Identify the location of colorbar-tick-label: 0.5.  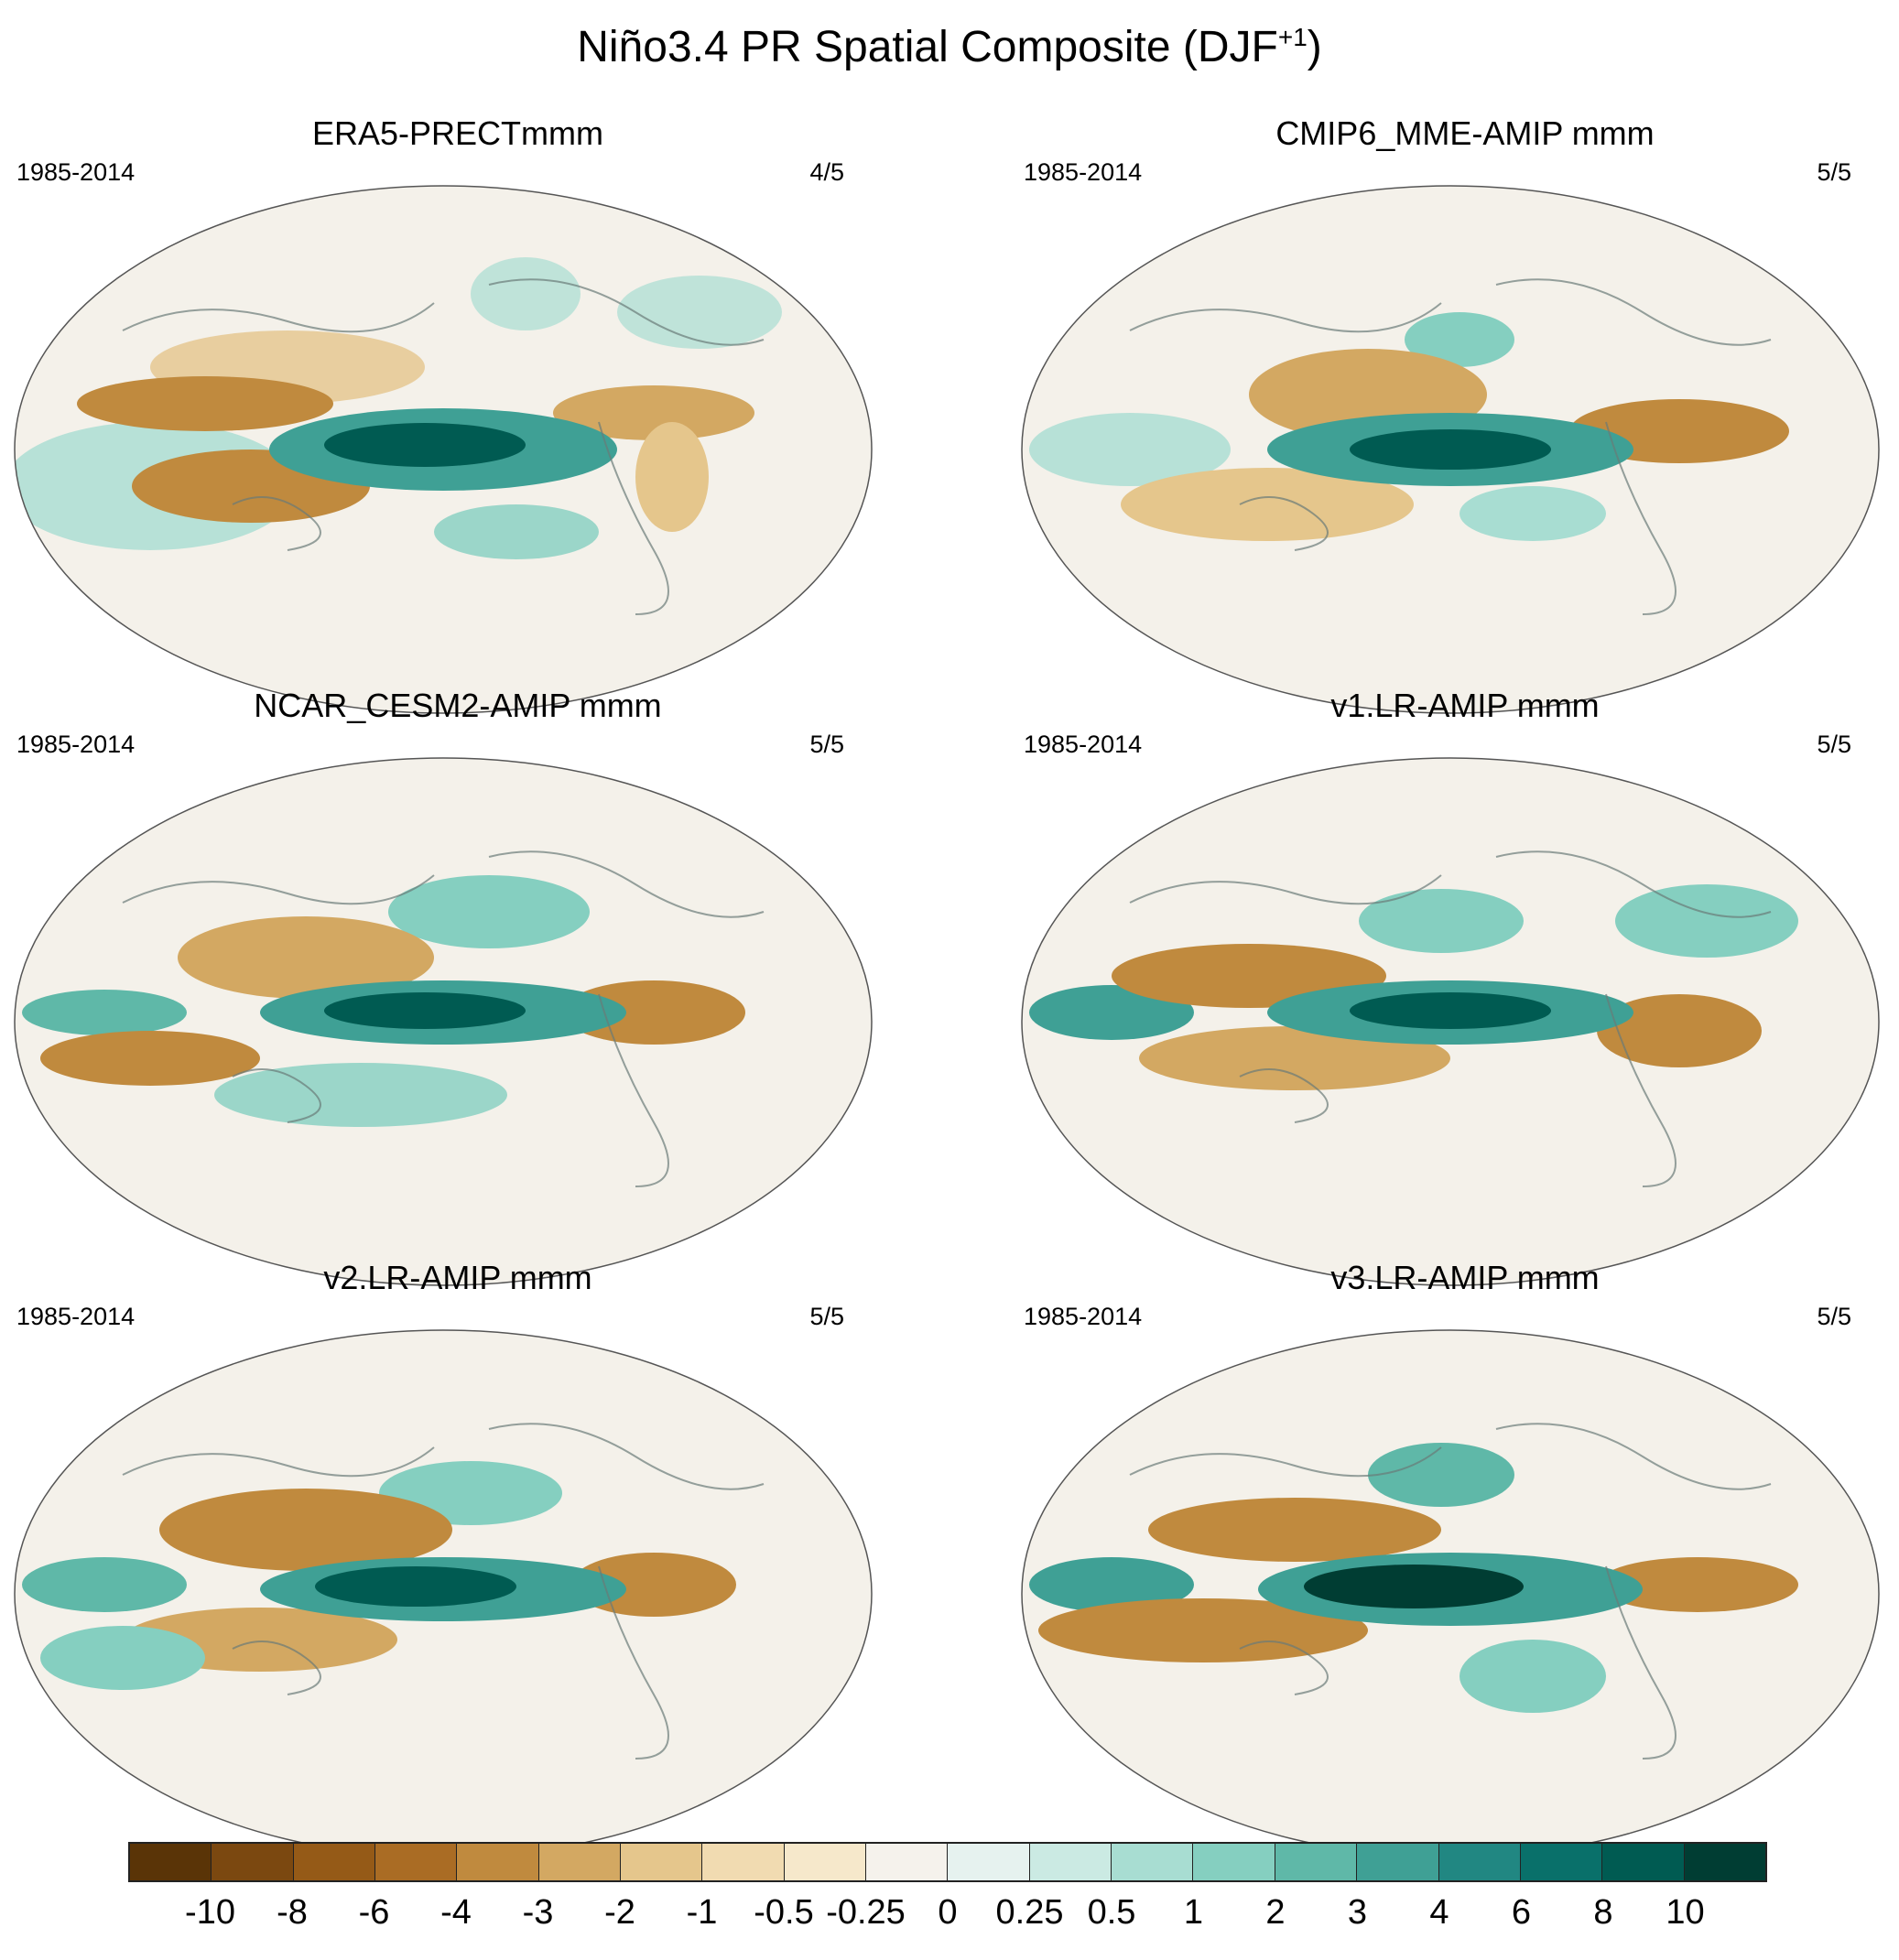
(1112, 1913).